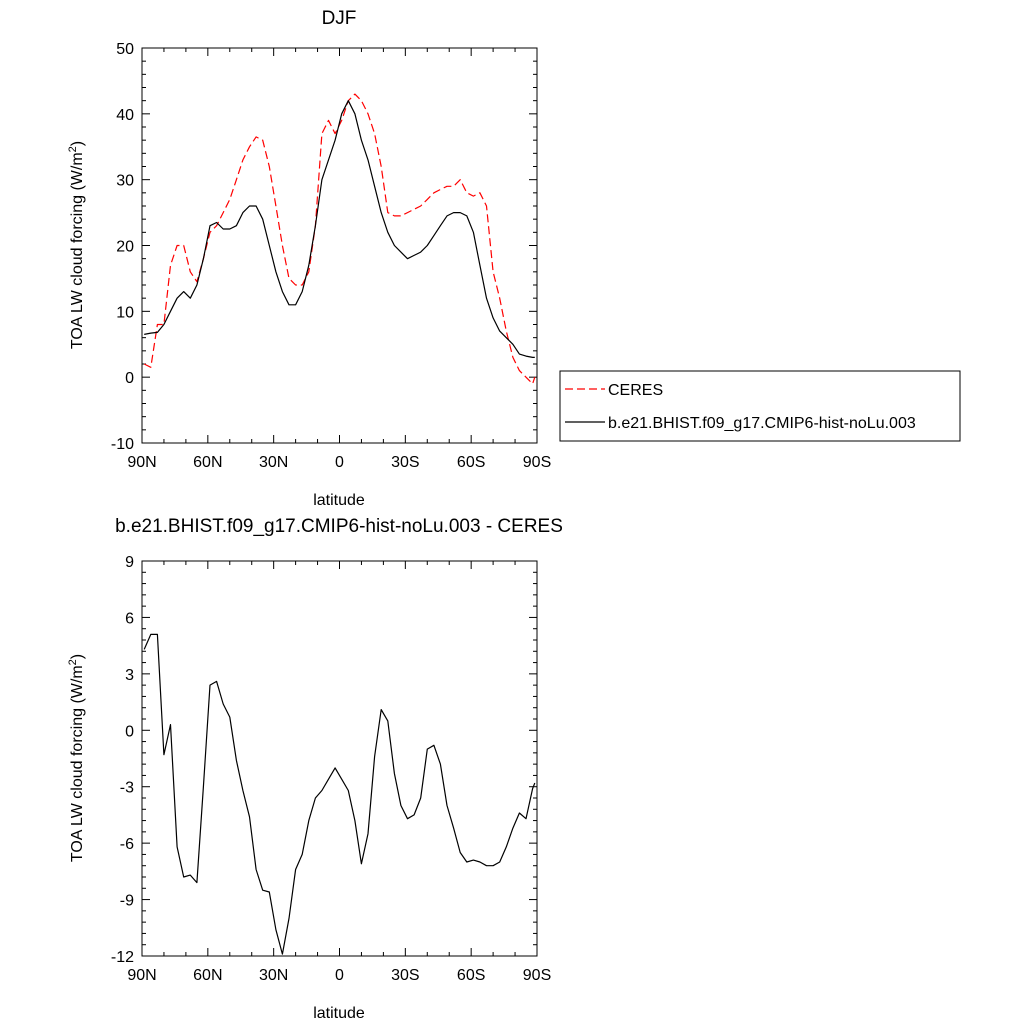  Describe the element at coordinates (141, 462) in the screenshot. I see `top-x-tick-label: 90N` at that location.